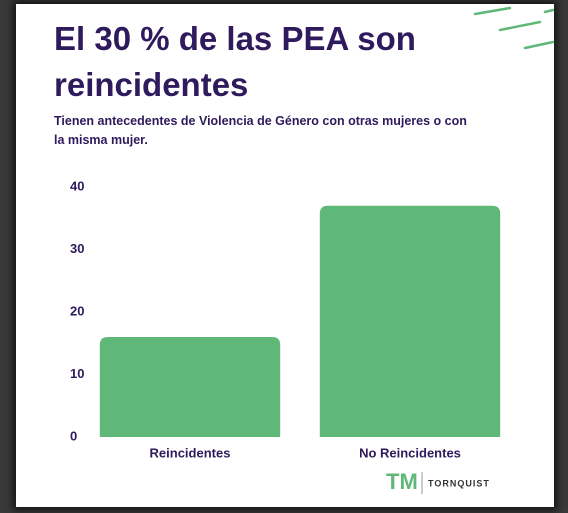 The width and height of the screenshot is (568, 513). What do you see at coordinates (410, 452) in the screenshot?
I see `x-tick-label: No Reincidentes` at bounding box center [410, 452].